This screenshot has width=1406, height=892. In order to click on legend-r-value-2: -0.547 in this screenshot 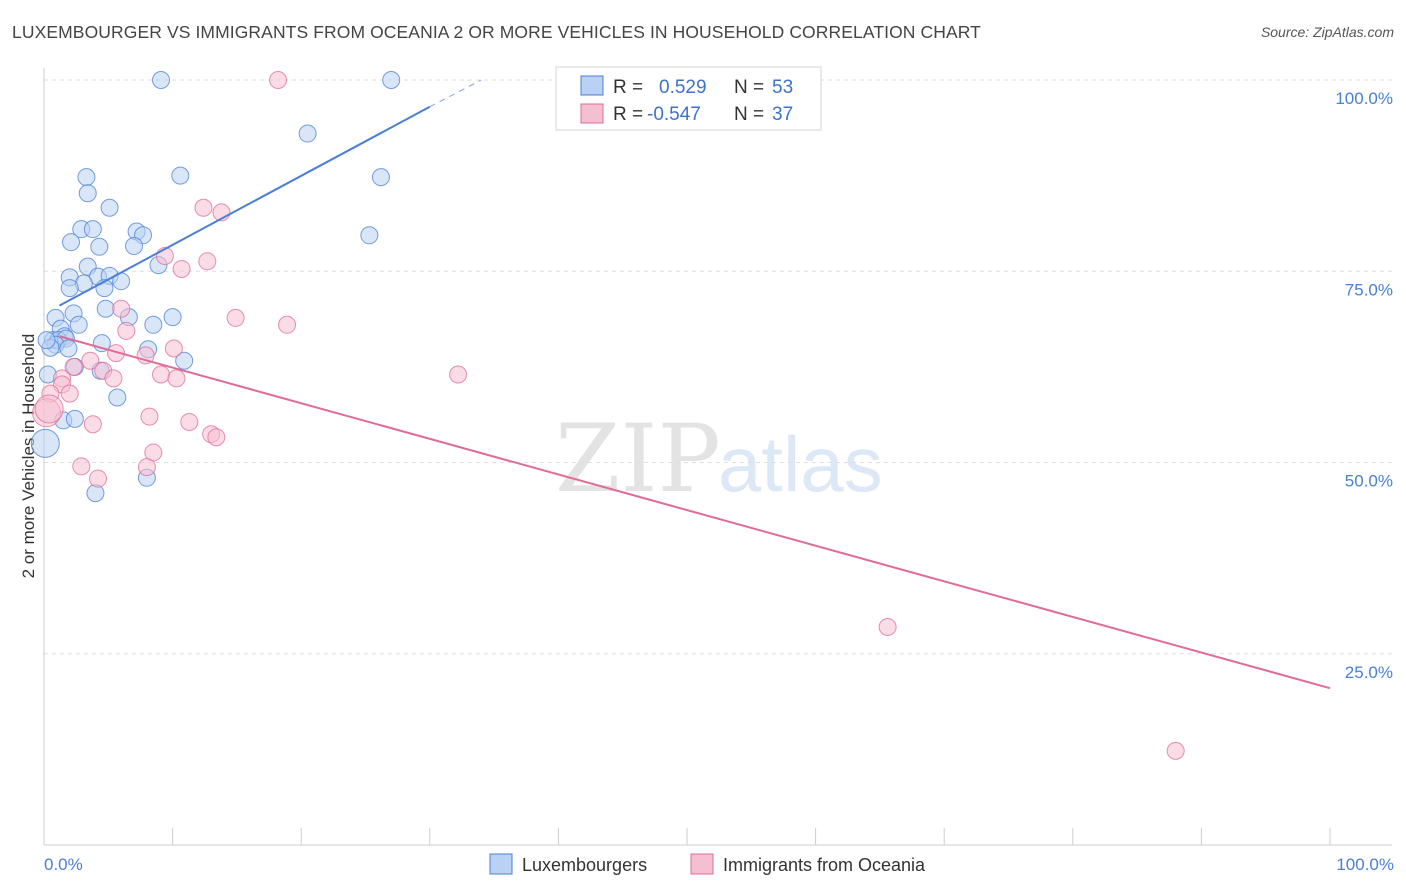, I will do `click(674, 114)`.